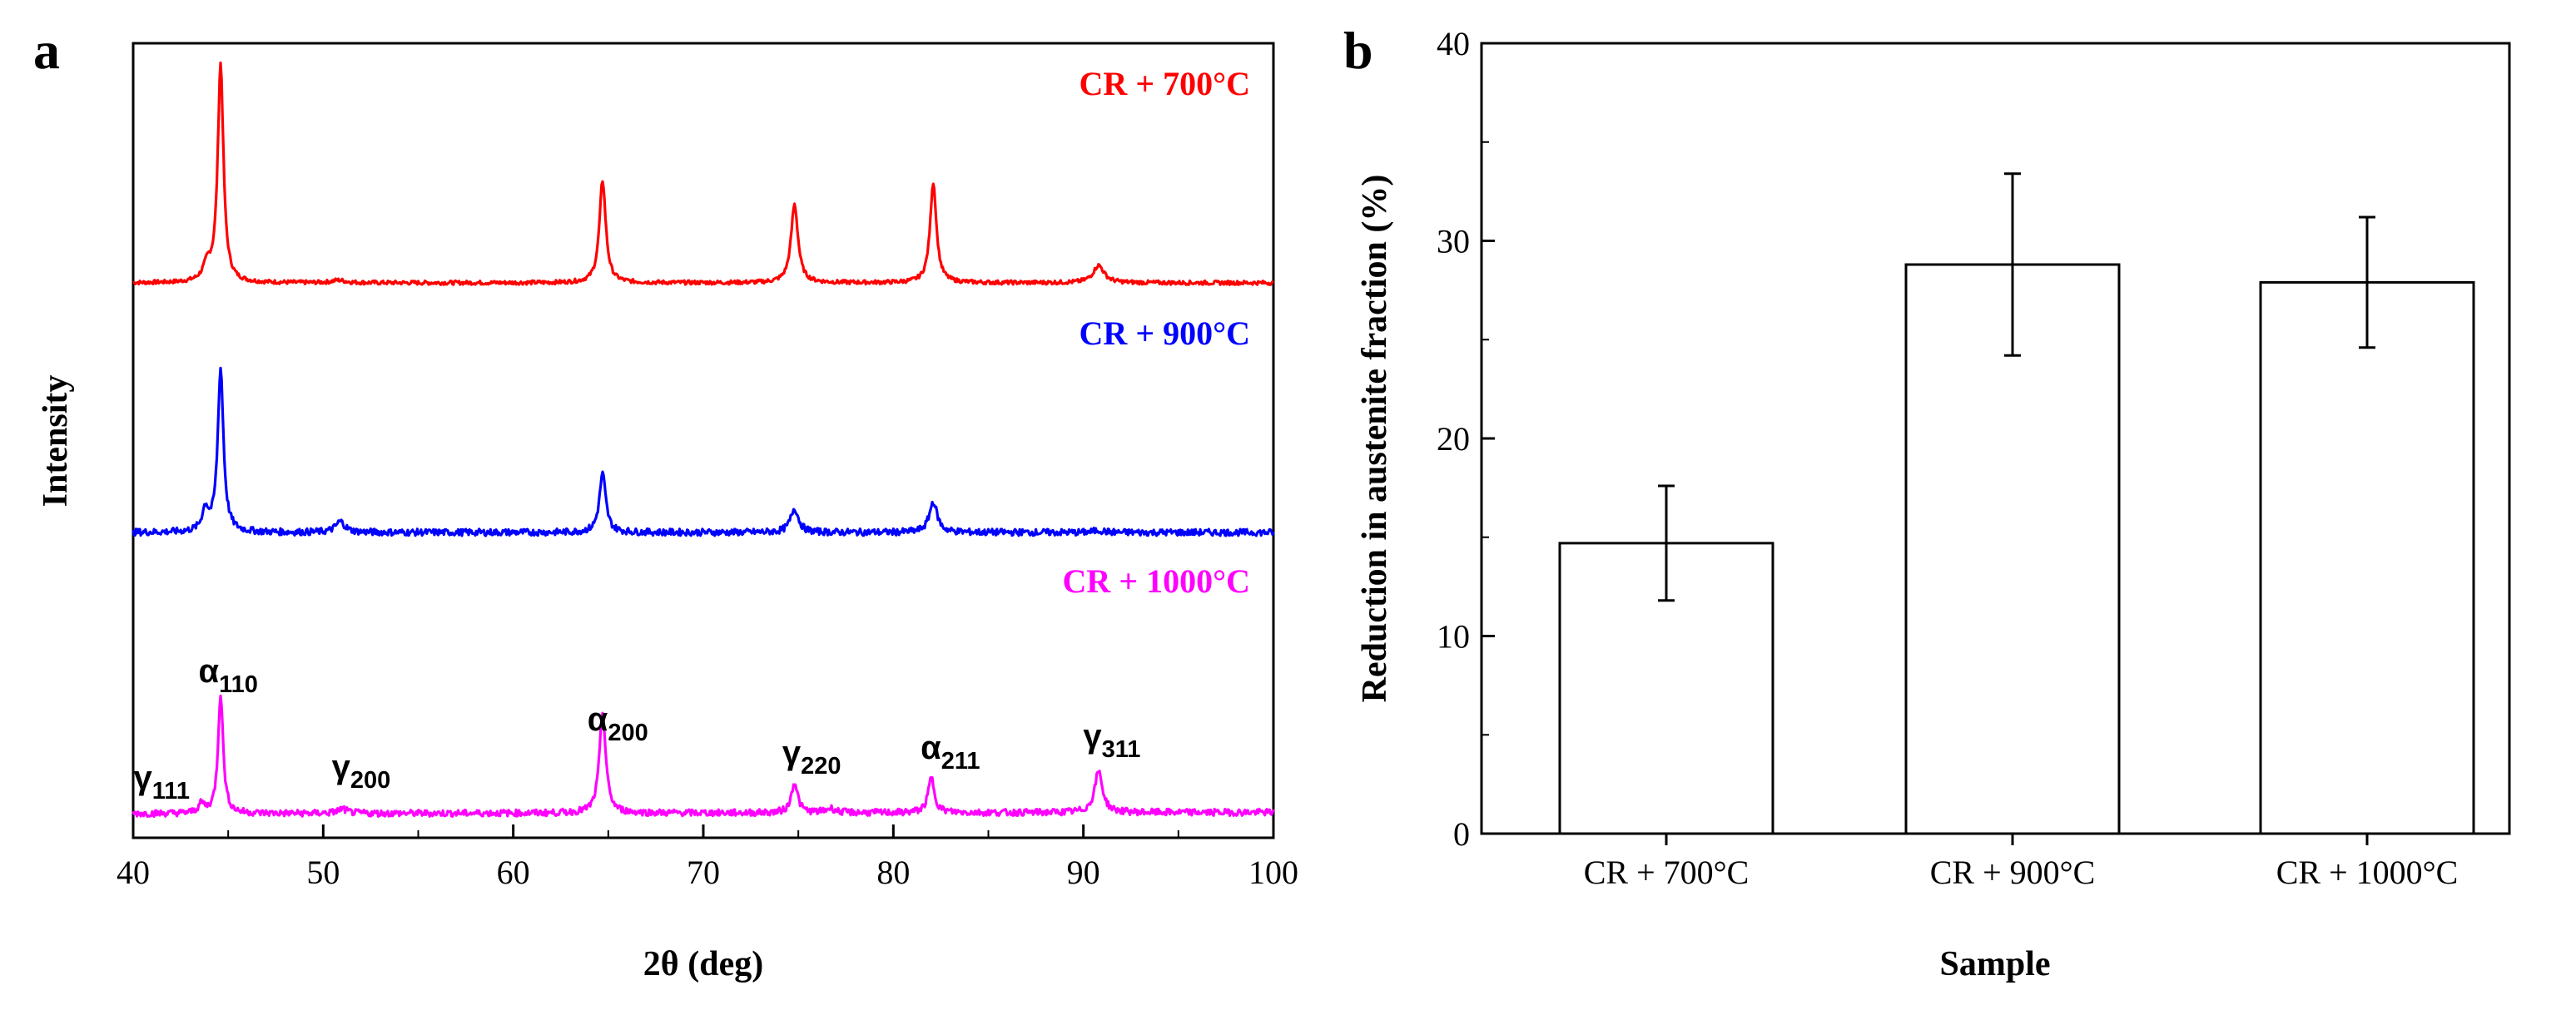 The height and width of the screenshot is (1010, 2576). I want to click on x-tick-label: 50, so click(323, 872).